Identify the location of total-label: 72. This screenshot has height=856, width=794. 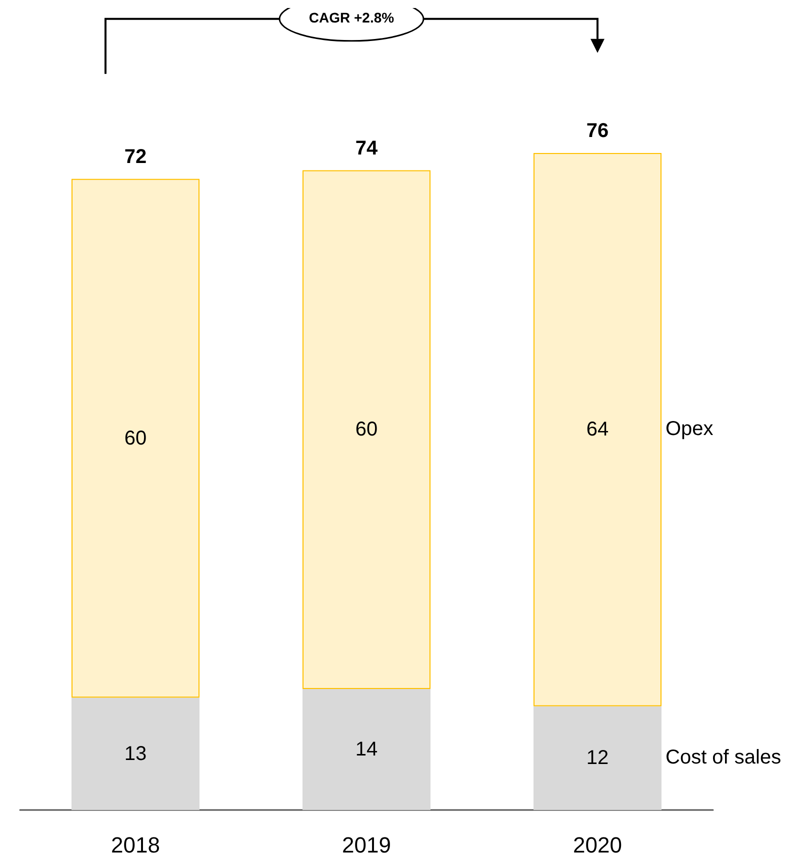
(135, 157).